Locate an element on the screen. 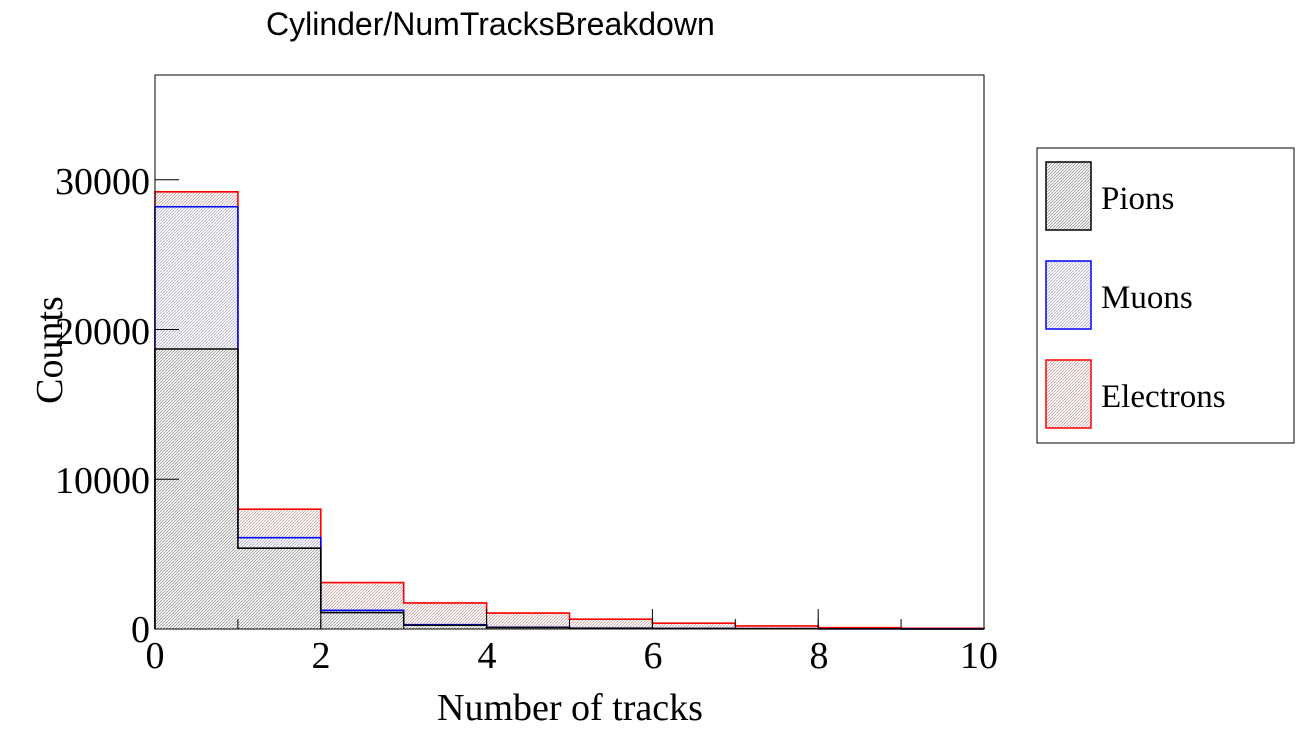 Image resolution: width=1296 pixels, height=740 pixels. x-axis-title: Number of tracks is located at coordinates (570, 708).